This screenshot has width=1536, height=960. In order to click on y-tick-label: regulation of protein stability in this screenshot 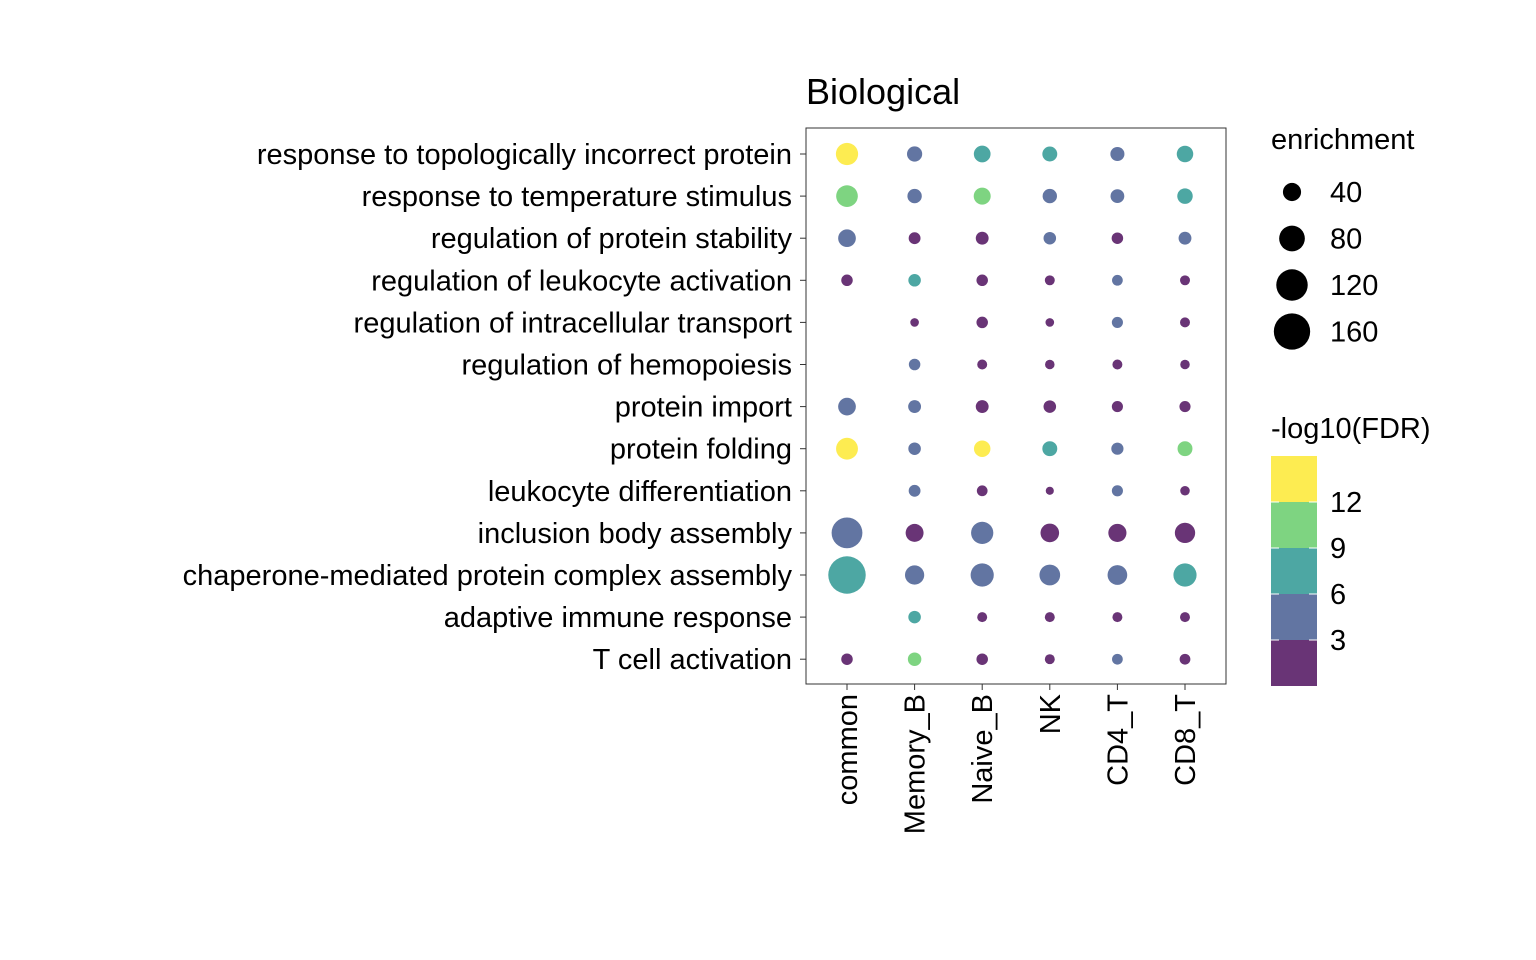, I will do `click(612, 239)`.